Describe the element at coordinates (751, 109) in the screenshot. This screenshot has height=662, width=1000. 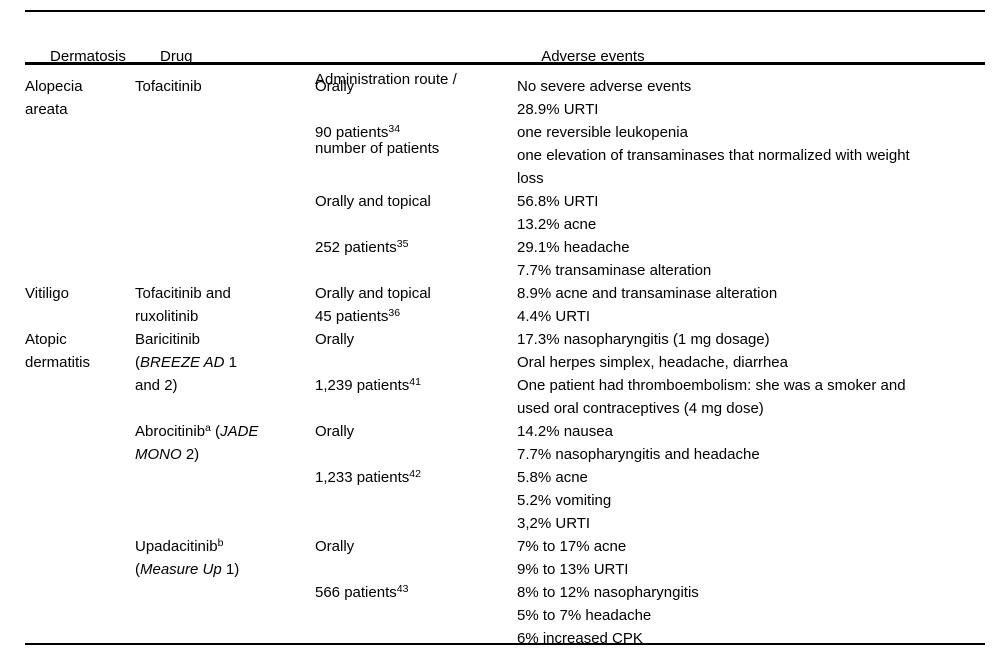
I see `cell-adverse-events: 28.9% URTI` at that location.